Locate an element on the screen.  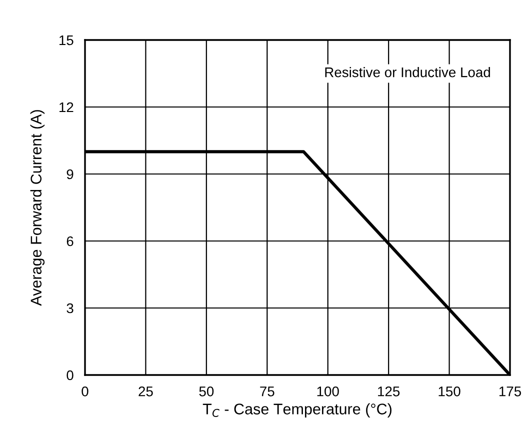
x-tick-label: 50 is located at coordinates (206, 391).